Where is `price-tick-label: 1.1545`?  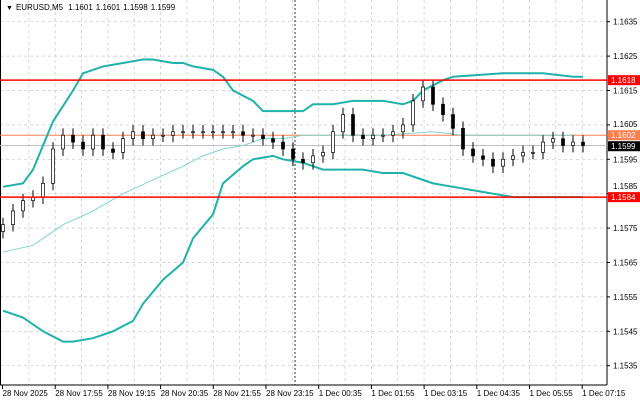
price-tick-label: 1.1545 is located at coordinates (625, 331).